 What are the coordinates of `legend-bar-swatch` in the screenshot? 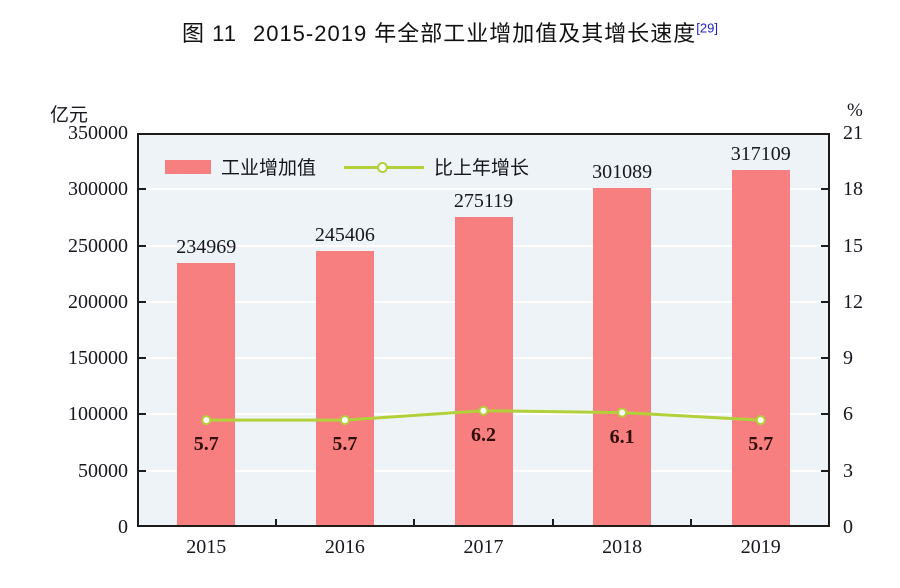 It's located at (188, 166).